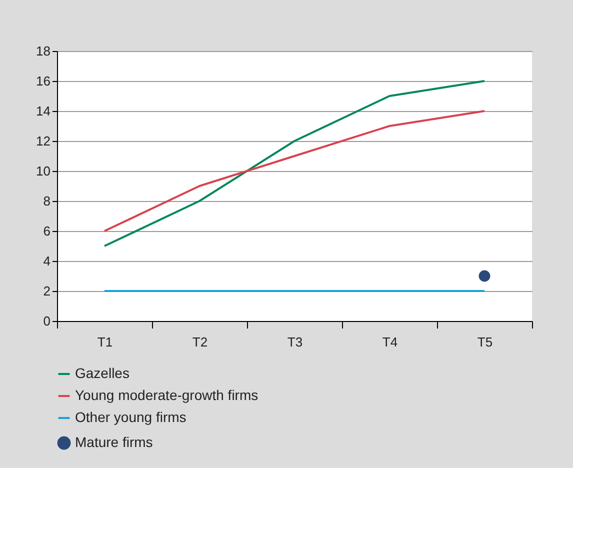 The image size is (591, 534). Describe the element at coordinates (46, 261) in the screenshot. I see `y-tick-label: 4` at that location.